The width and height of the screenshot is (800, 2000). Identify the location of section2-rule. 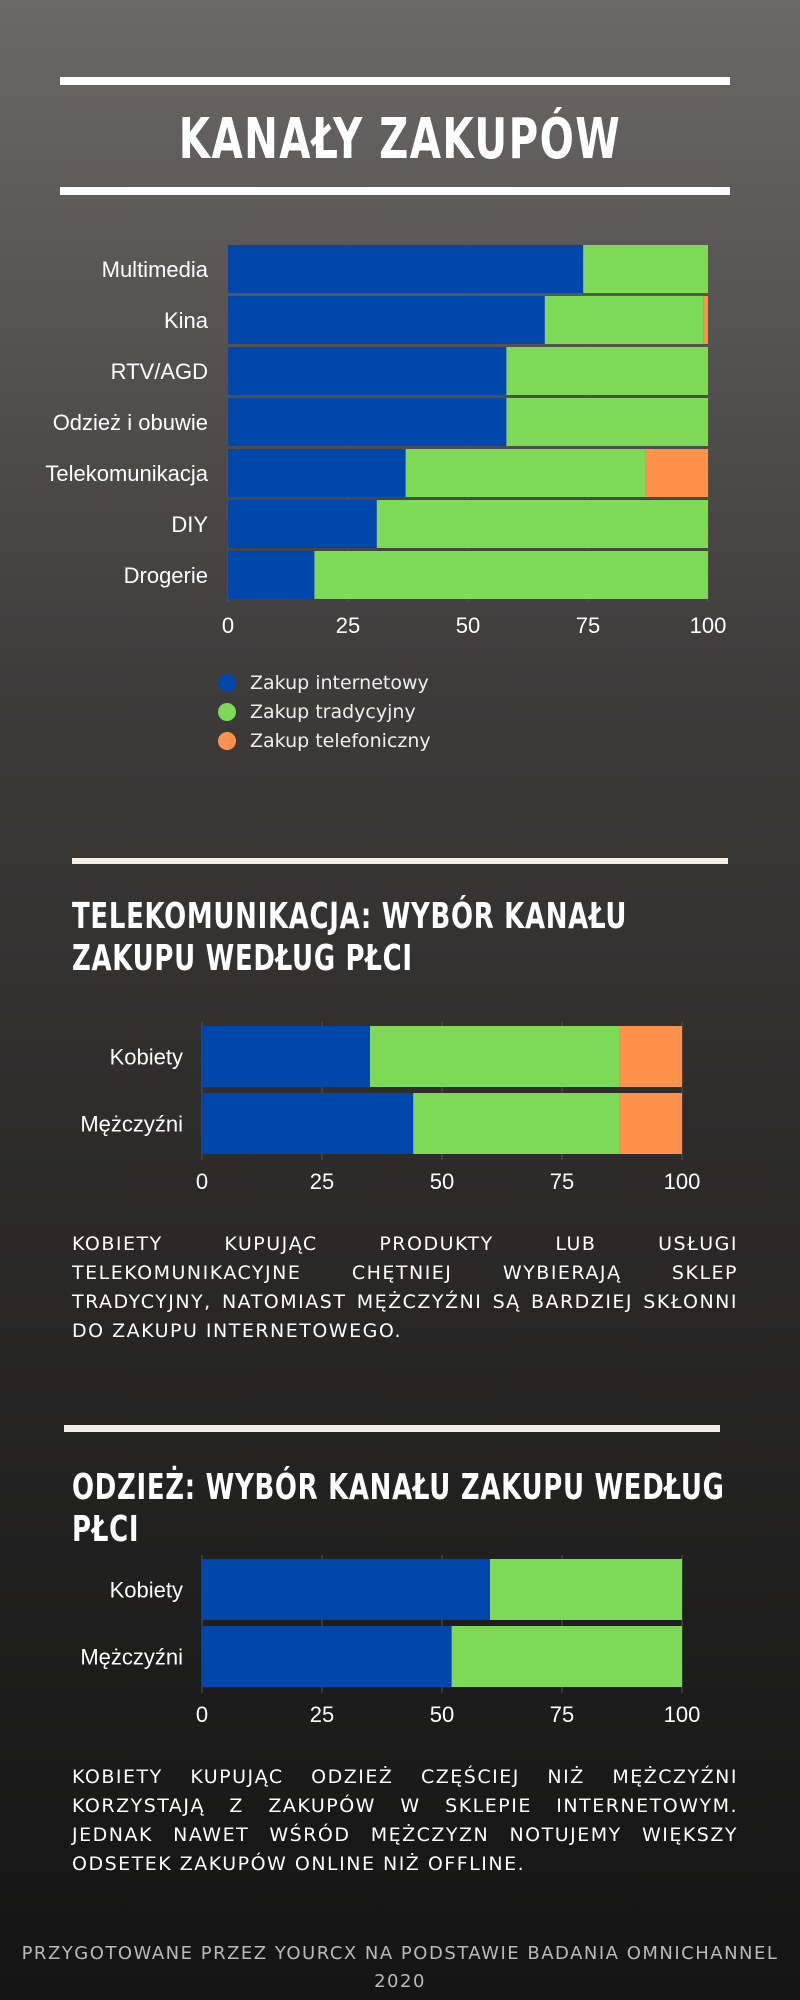
(400, 861).